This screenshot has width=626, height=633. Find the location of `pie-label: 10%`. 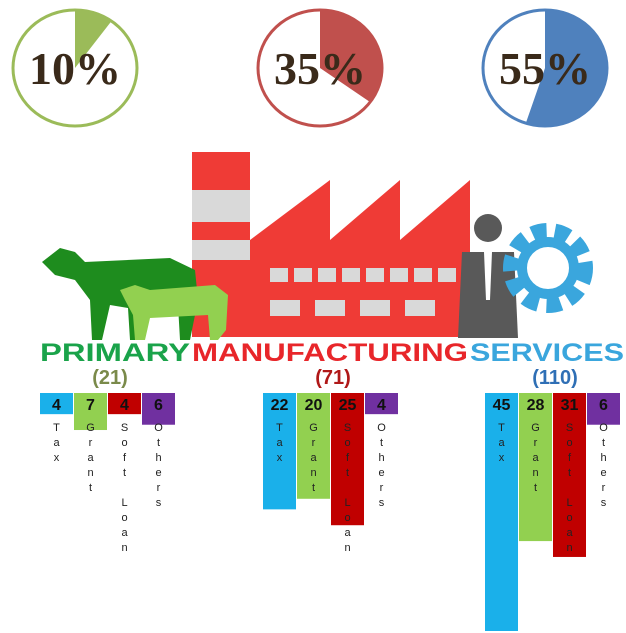

pie-label: 10% is located at coordinates (75, 68).